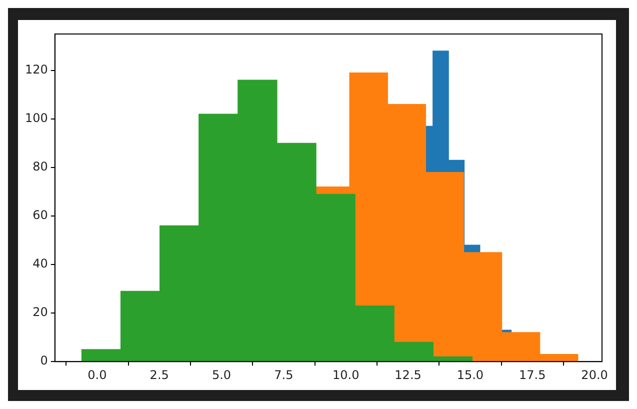 This screenshot has width=637, height=409. Describe the element at coordinates (532, 375) in the screenshot. I see `x-tick-label: 17.5` at that location.